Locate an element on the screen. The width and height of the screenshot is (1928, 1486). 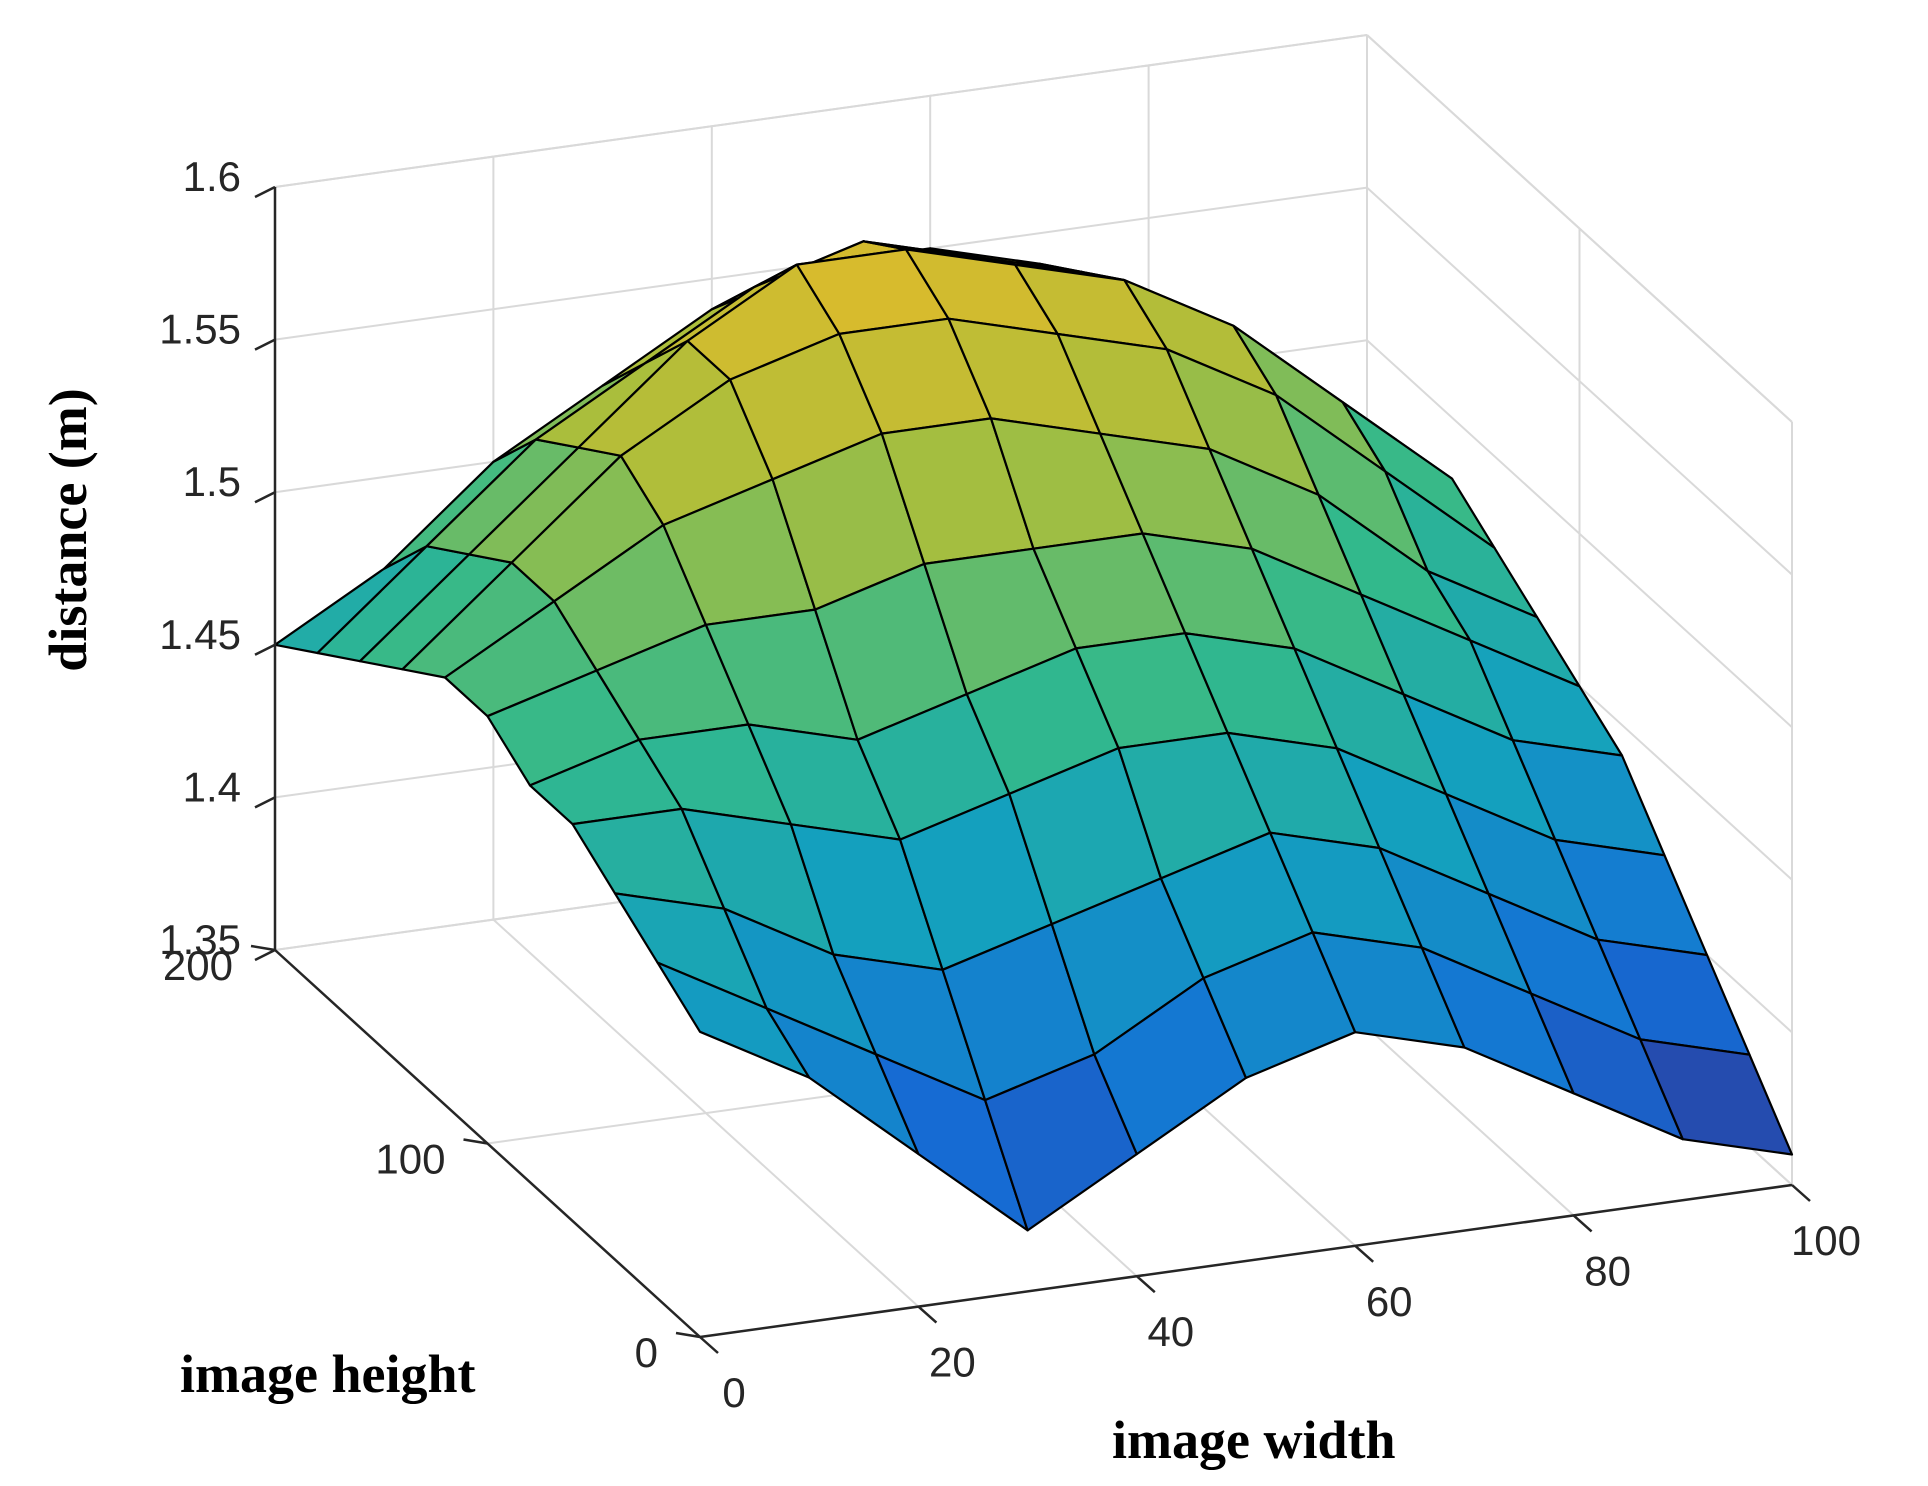
x-tick-label: 0 is located at coordinates (733, 1392).